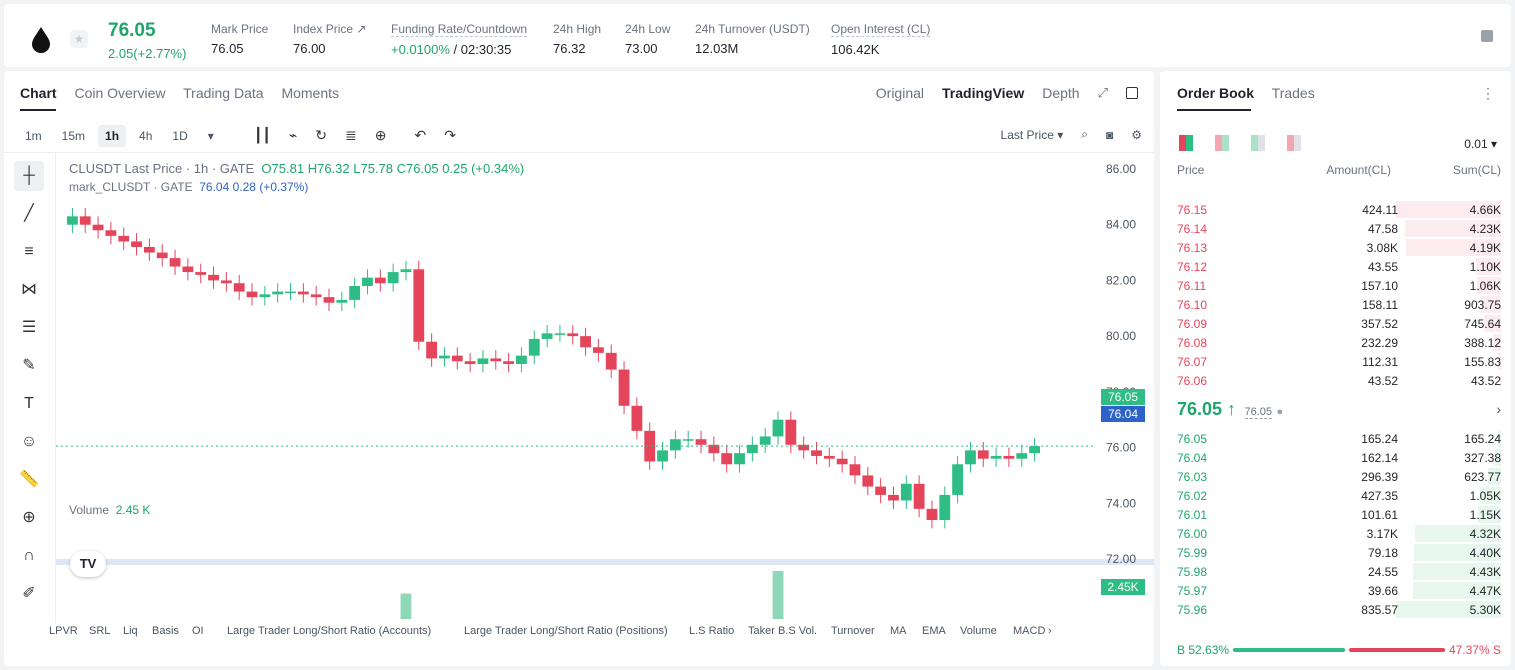  I want to click on expand-icon: ⤢, so click(1102, 92).